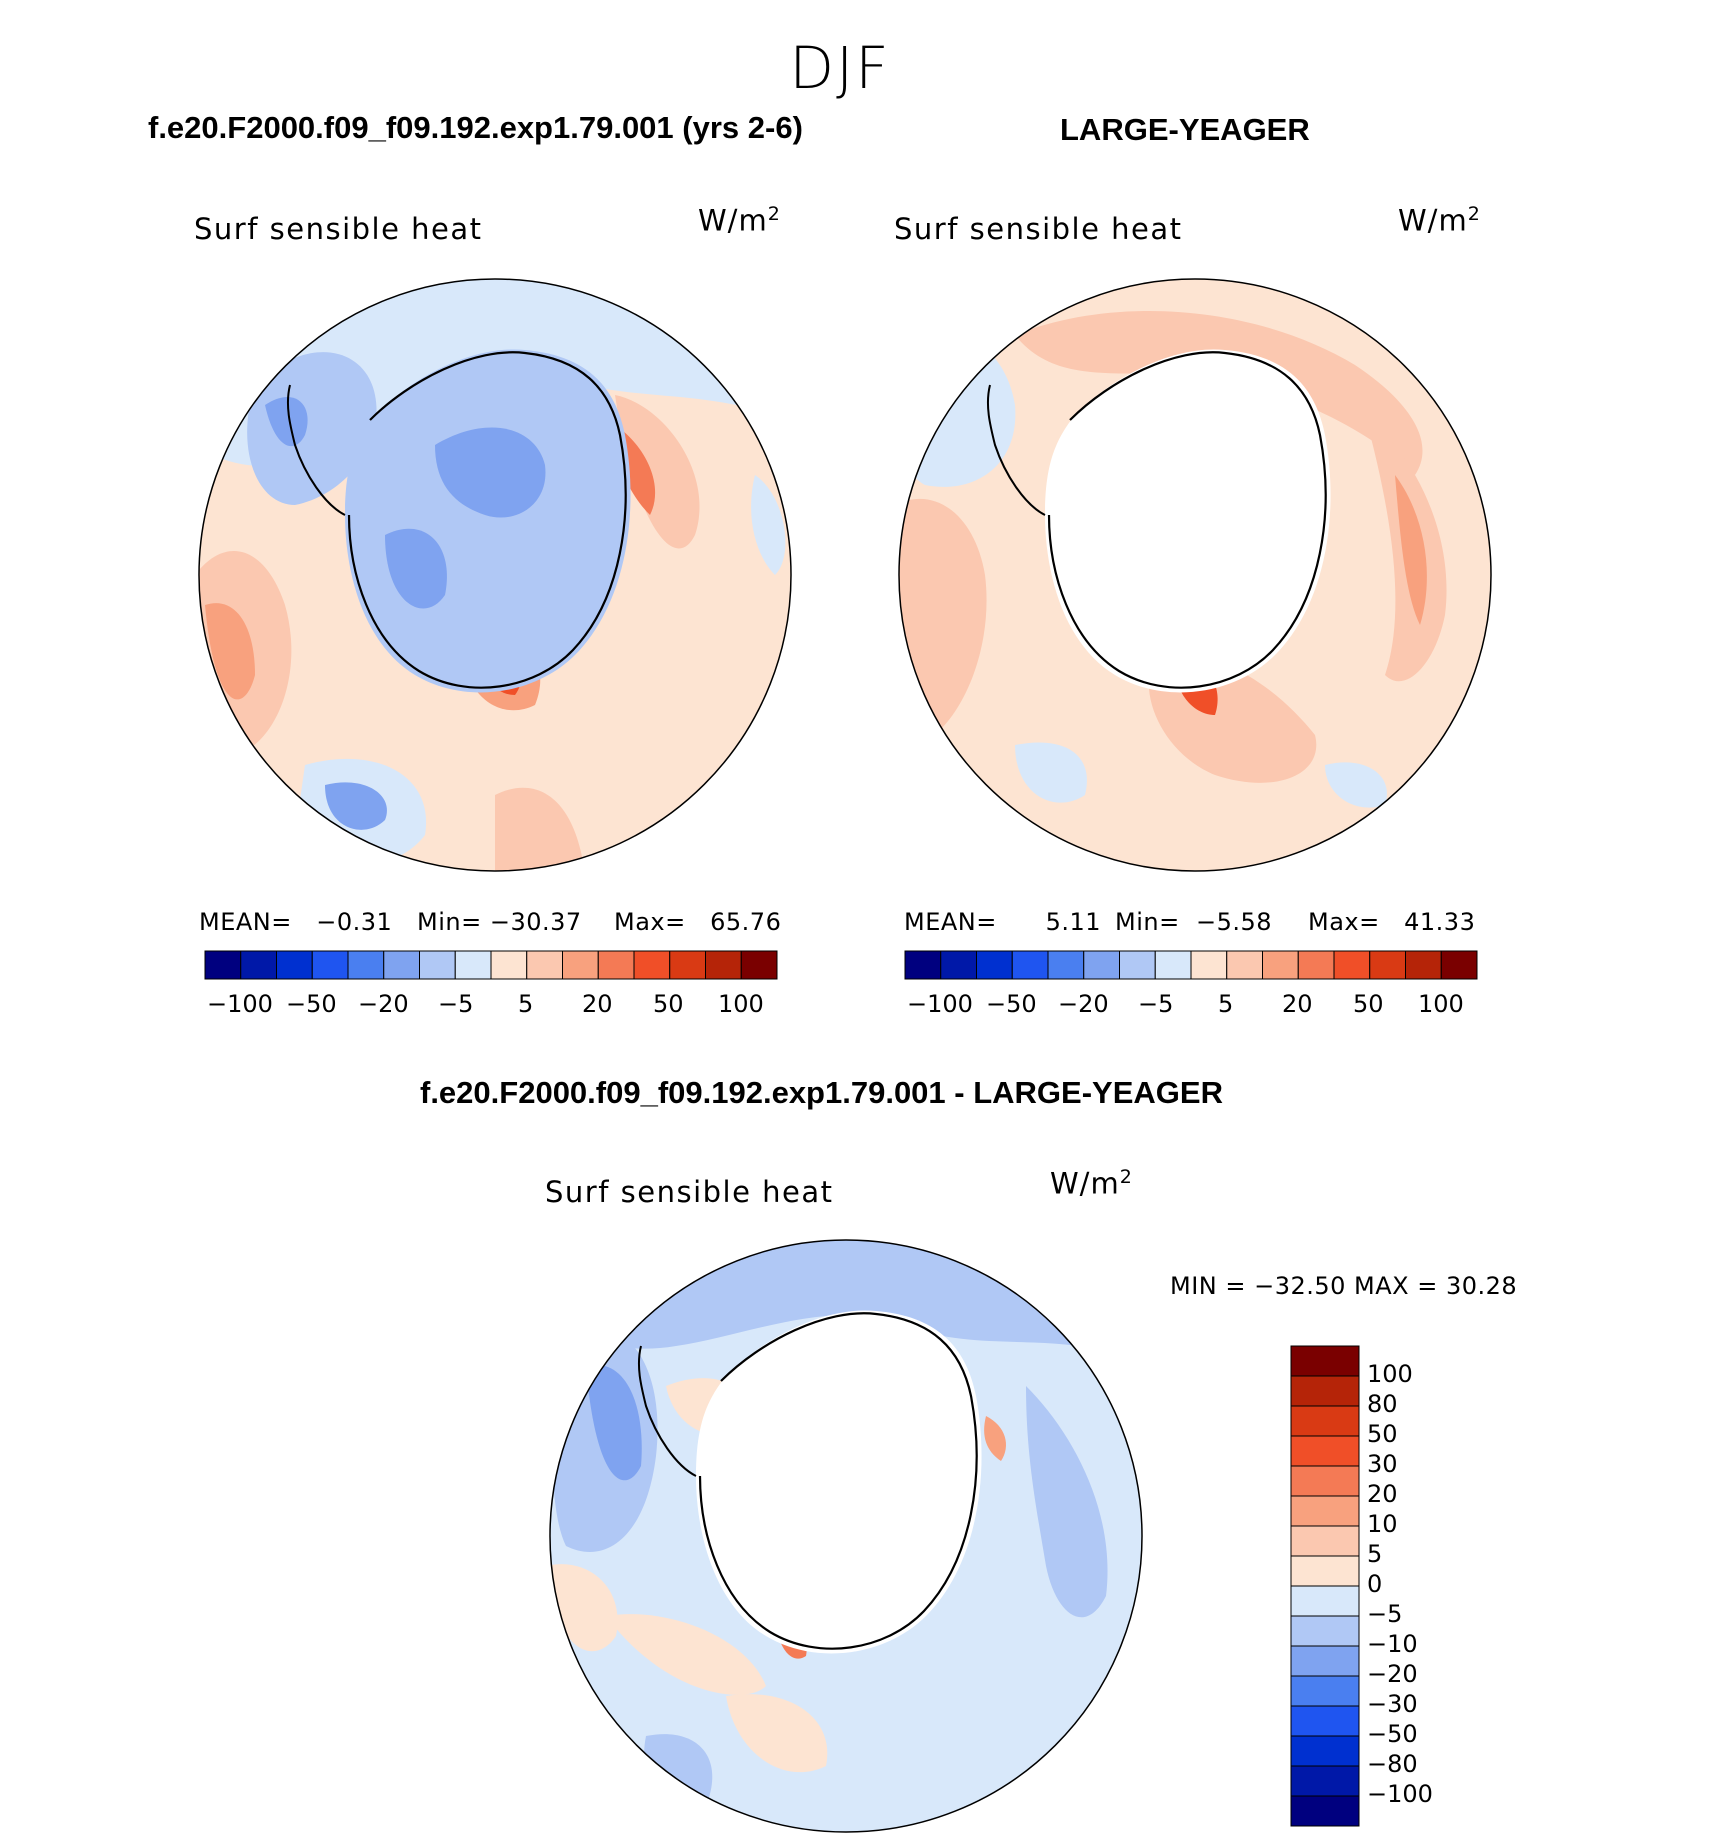 This screenshot has height=1840, width=1710. I want to click on panel-2-colorbar-label: 50, so click(1368, 1004).